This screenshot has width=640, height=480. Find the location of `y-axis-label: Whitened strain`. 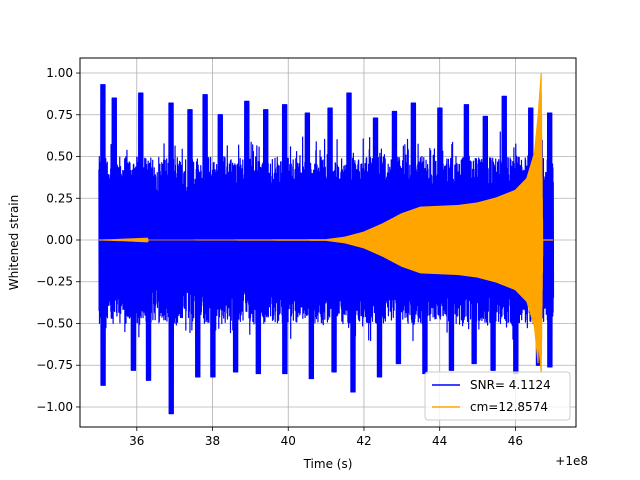

y-axis-label: Whitened strain is located at coordinates (14, 243).